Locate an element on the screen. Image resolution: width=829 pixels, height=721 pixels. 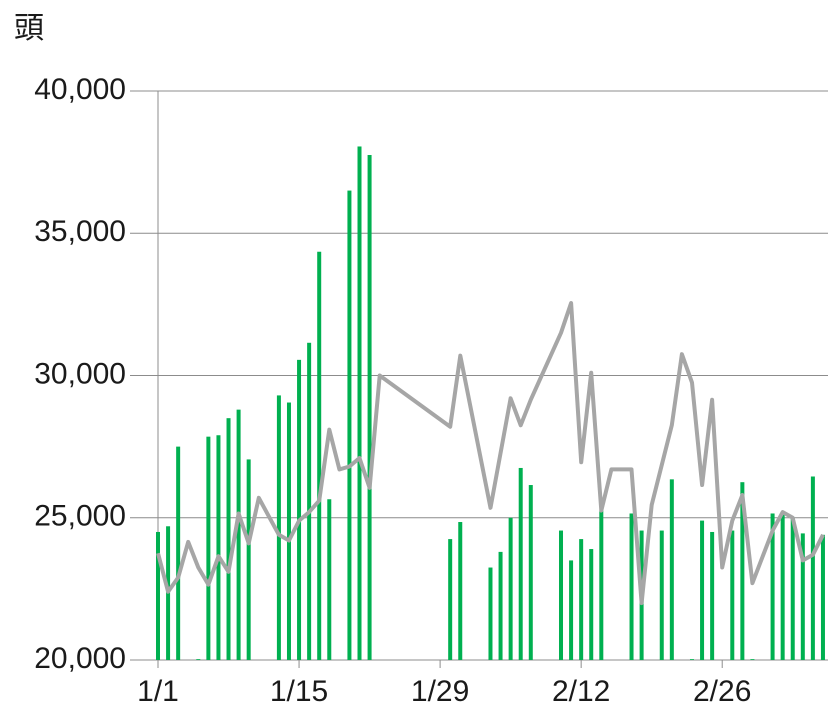
y-tick-label: 30,000 is located at coordinates (80, 373).